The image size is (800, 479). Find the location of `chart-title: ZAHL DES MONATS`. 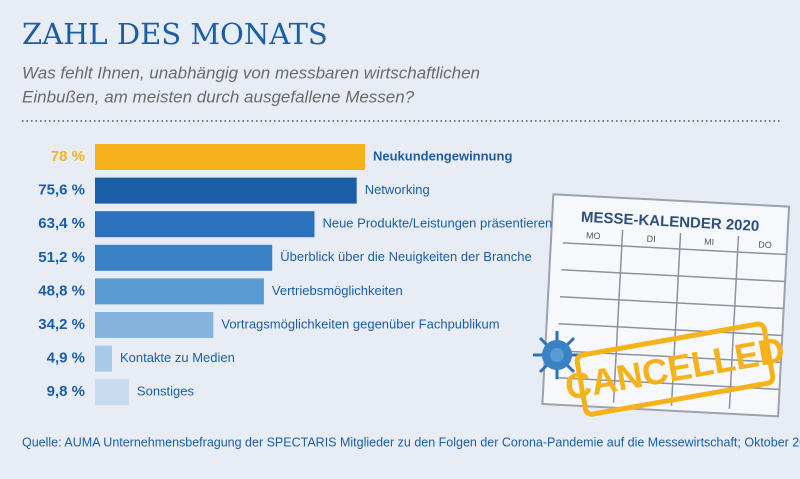

chart-title: ZAHL DES MONATS is located at coordinates (175, 34).